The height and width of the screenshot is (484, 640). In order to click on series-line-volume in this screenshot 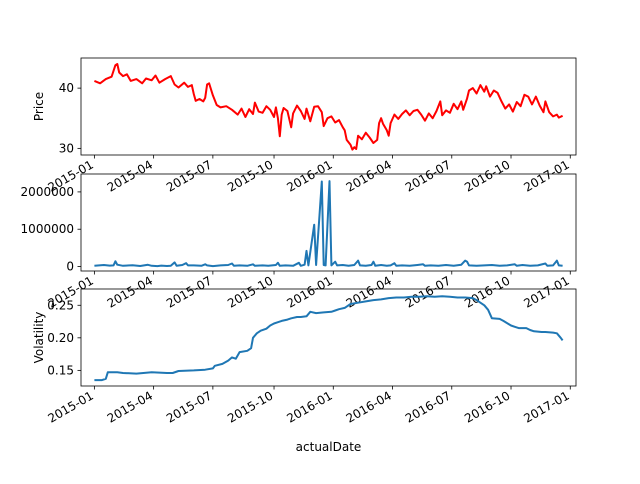, I will do `click(328, 224)`.